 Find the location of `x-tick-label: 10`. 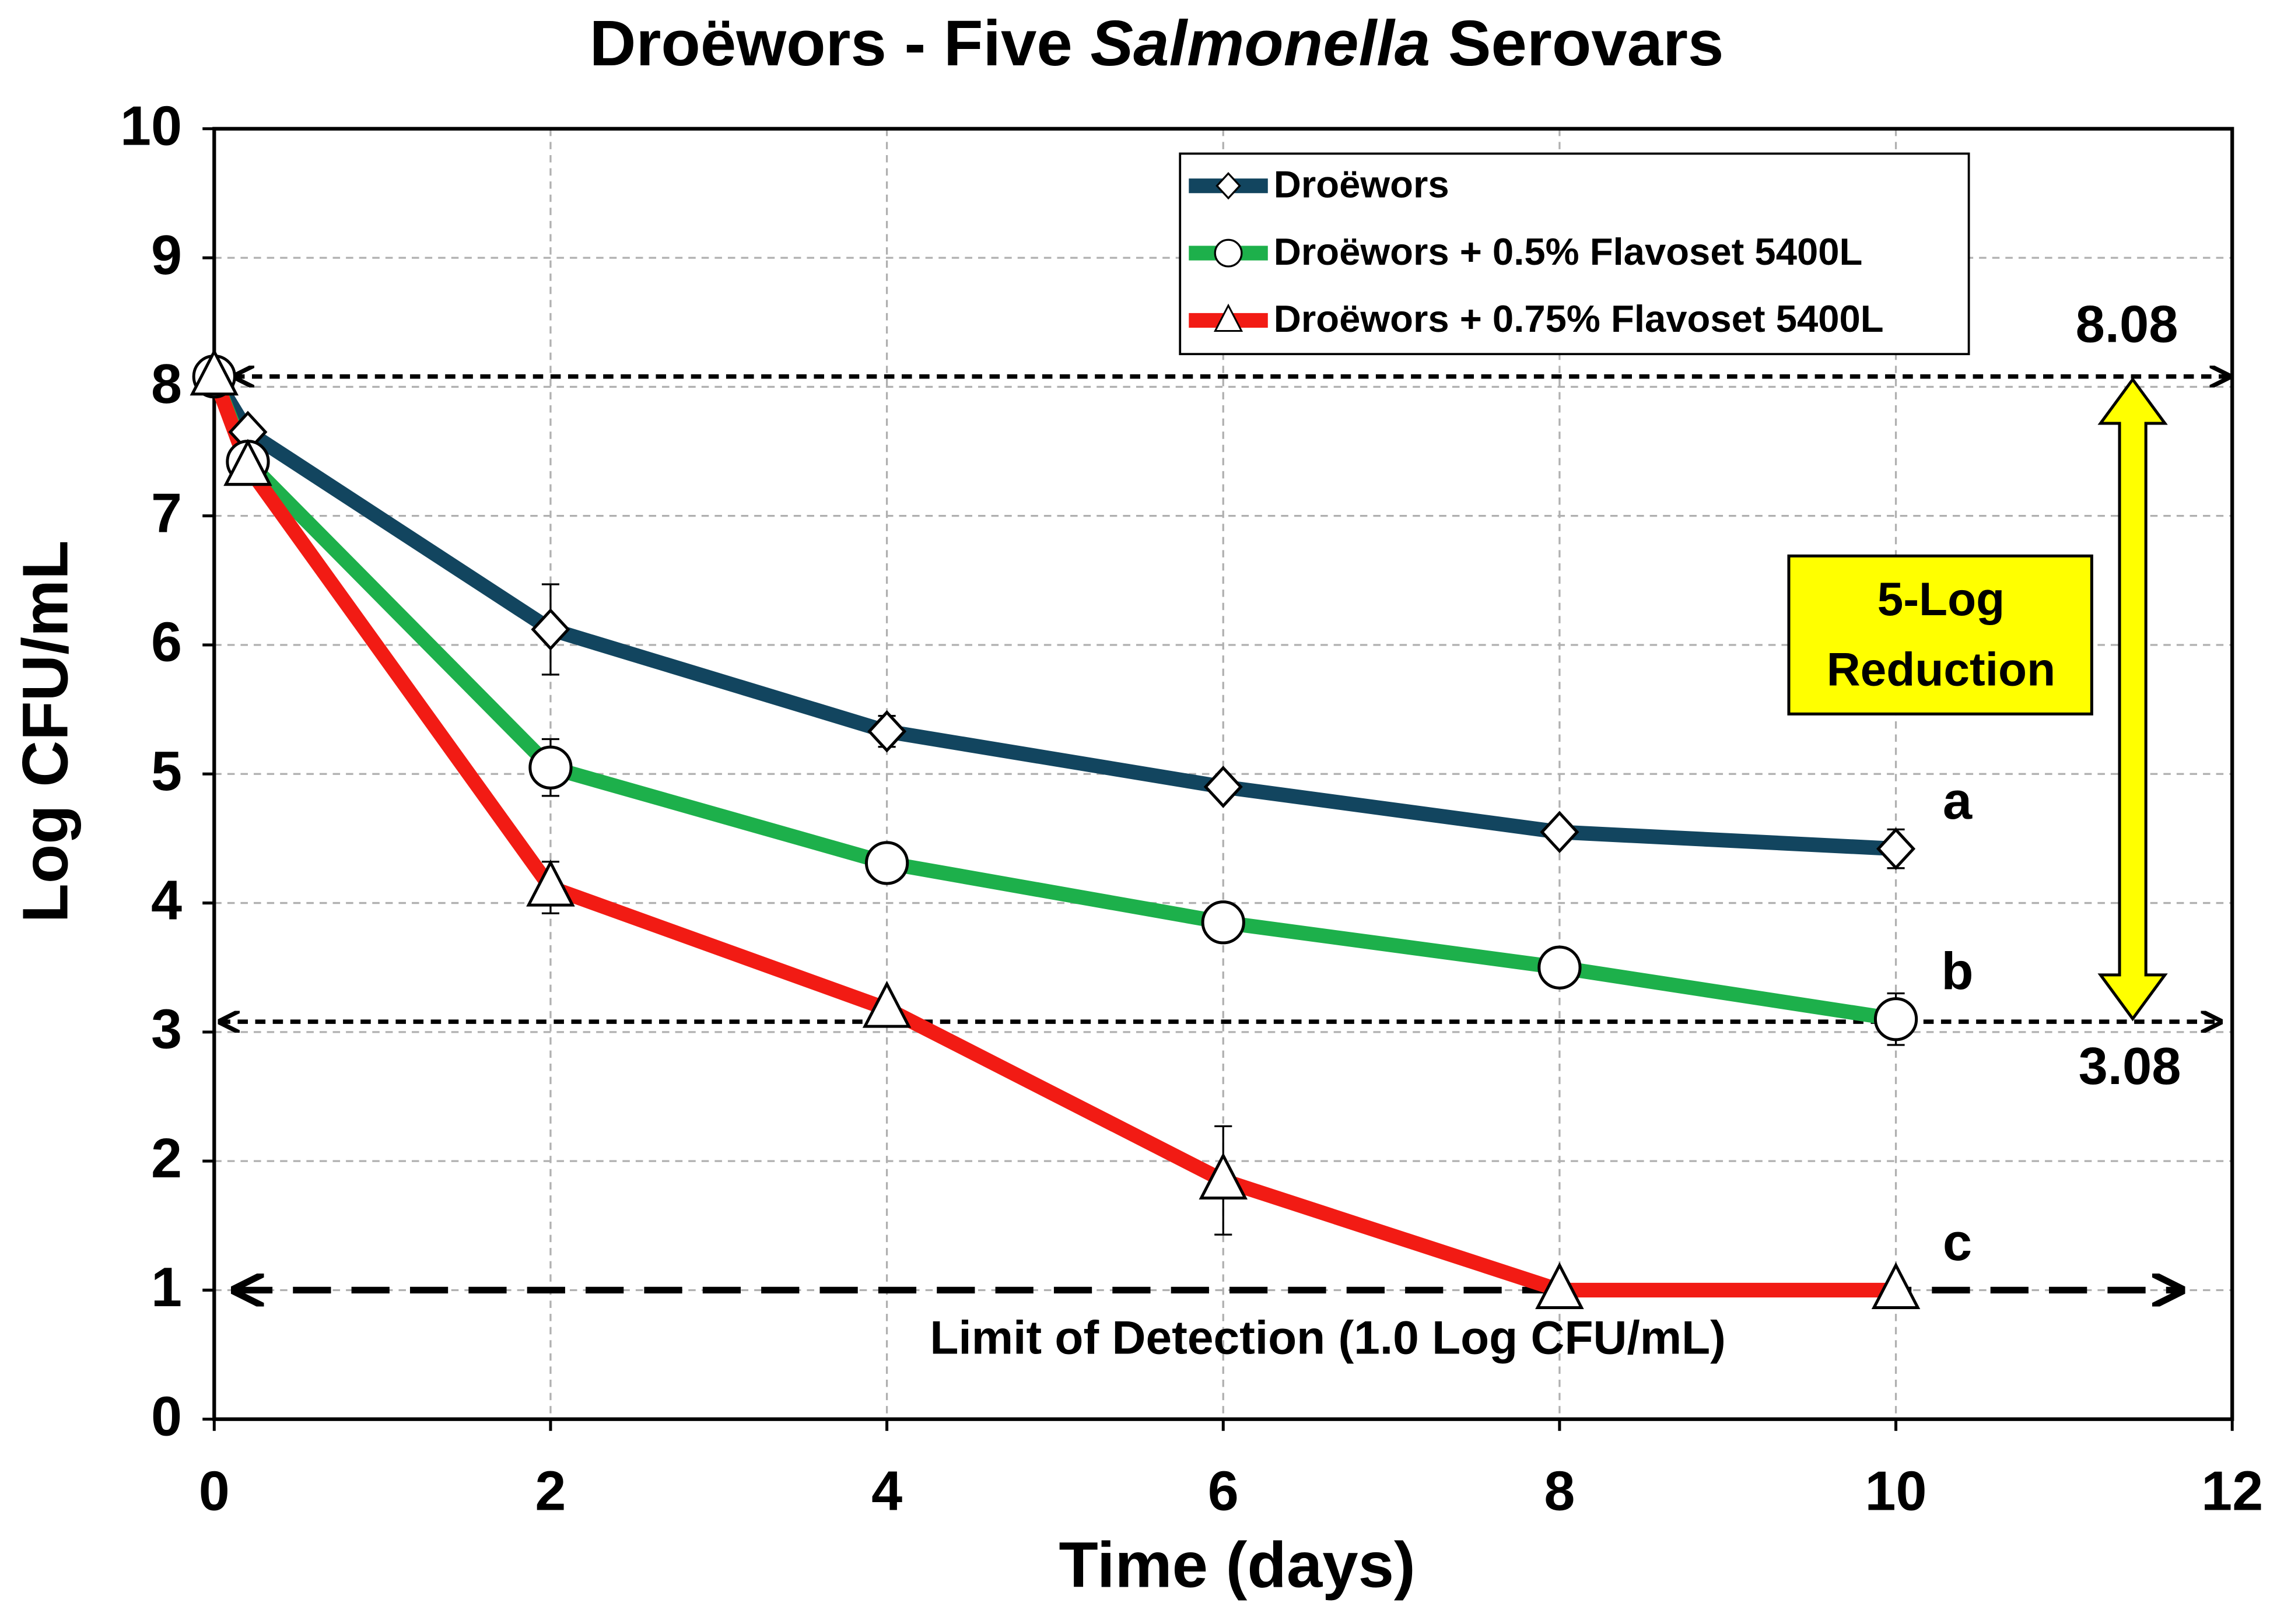

x-tick-label: 10 is located at coordinates (1896, 1491).